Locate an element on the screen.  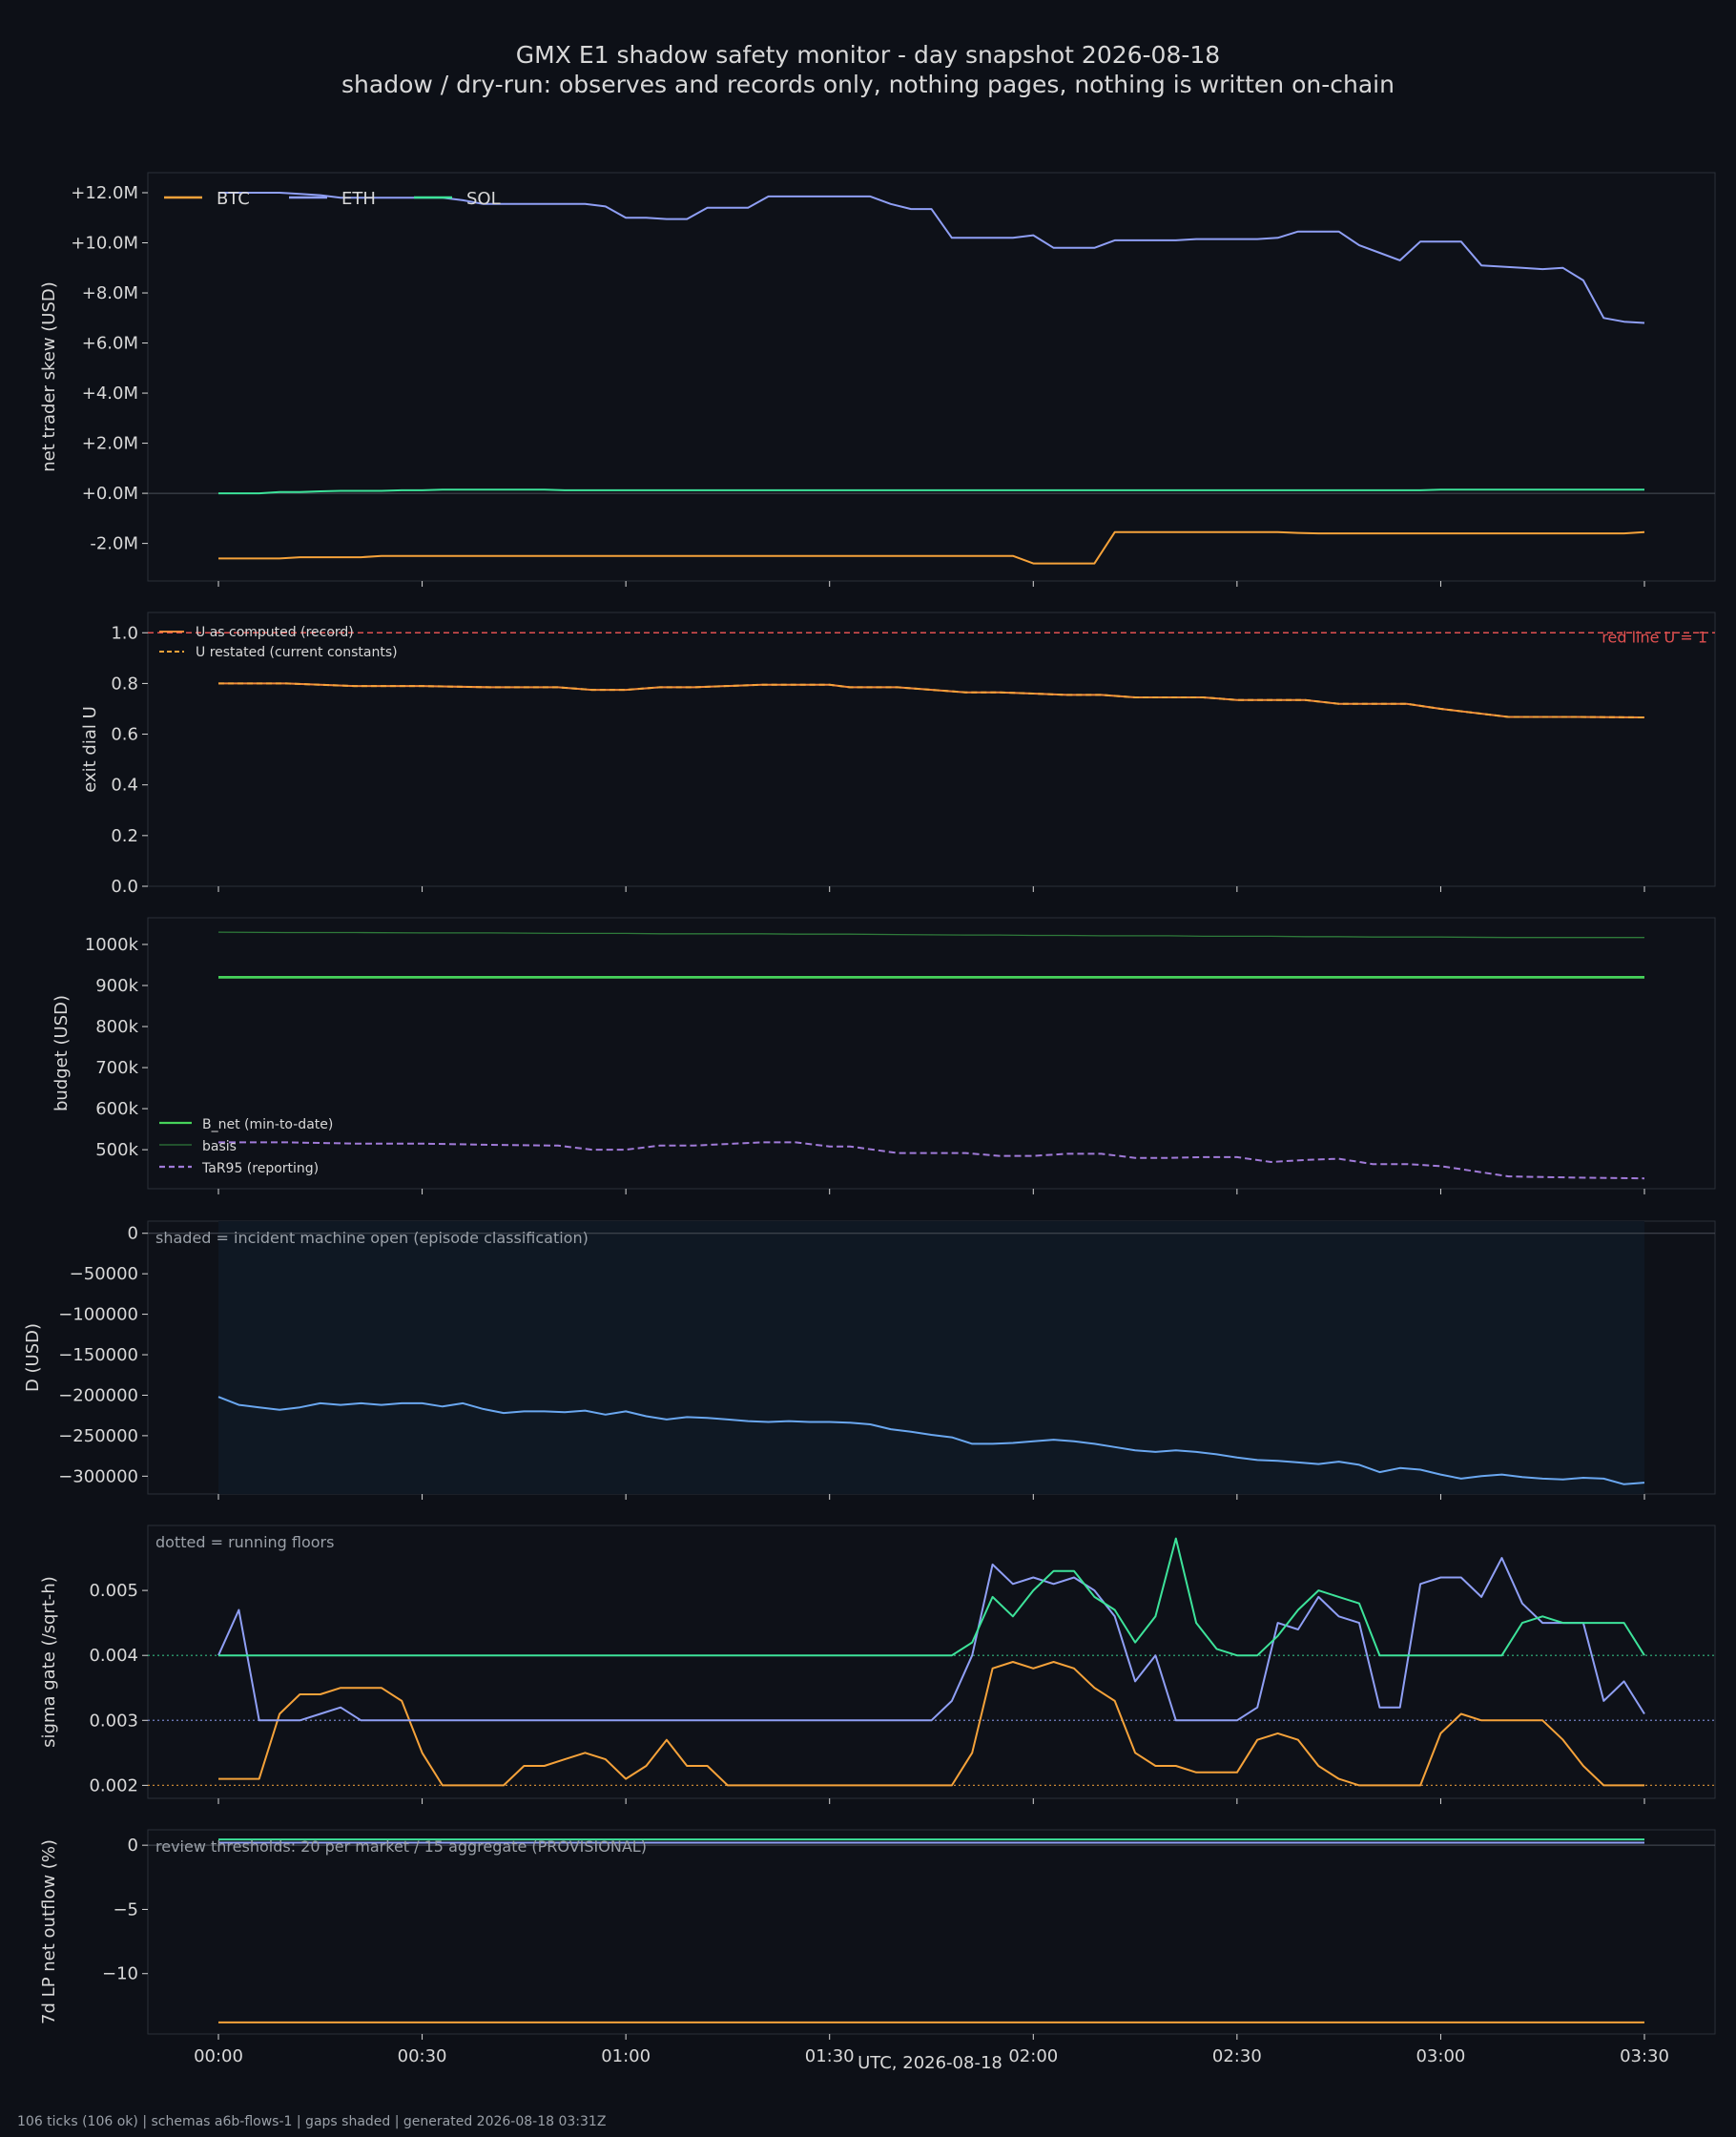
y-tick-label: 0.004 is located at coordinates (113, 1656).